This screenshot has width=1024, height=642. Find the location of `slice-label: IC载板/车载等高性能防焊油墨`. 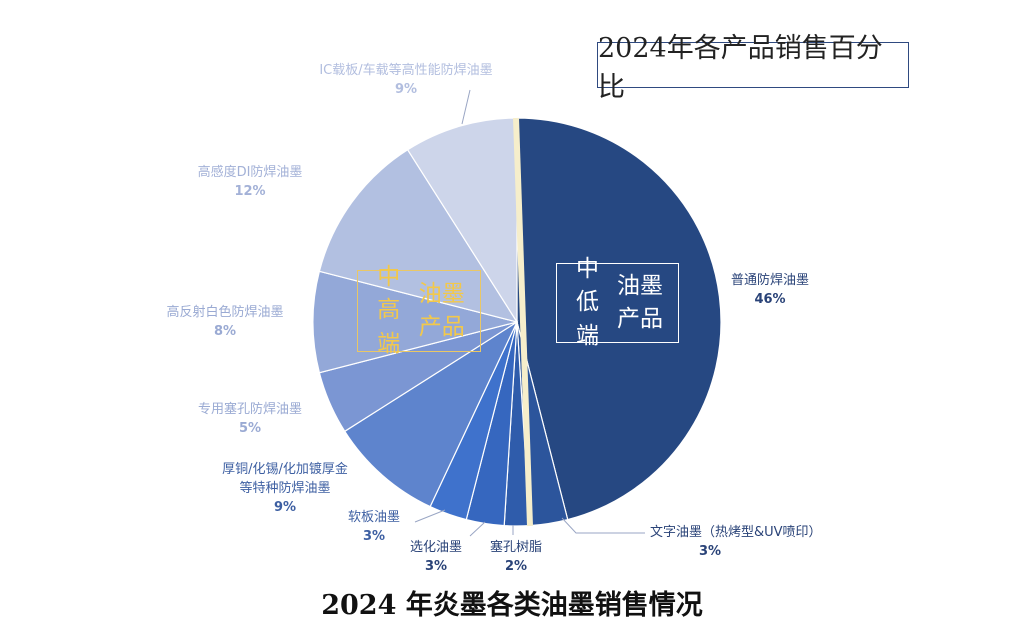

slice-label: IC载板/车载等高性能防焊油墨 is located at coordinates (405, 70).